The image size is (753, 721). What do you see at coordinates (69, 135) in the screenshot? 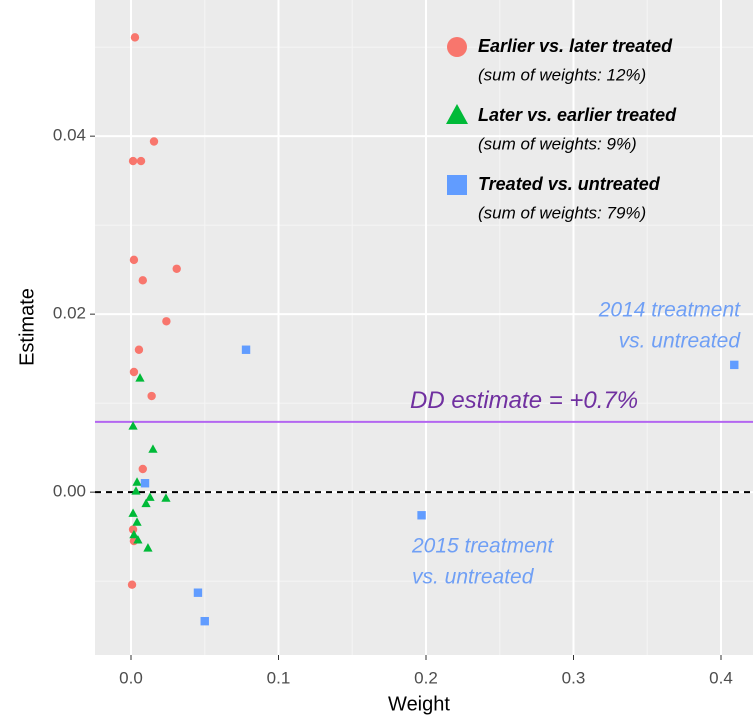
I see `y-tick-label: 0.04` at bounding box center [69, 135].